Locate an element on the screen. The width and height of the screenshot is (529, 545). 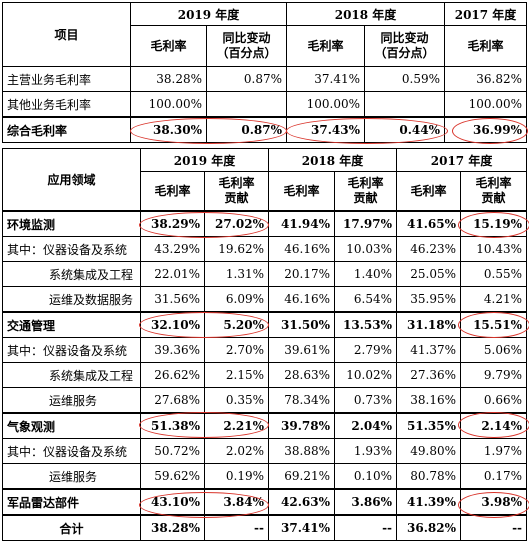
cell: 78.34% is located at coordinates (302, 400).